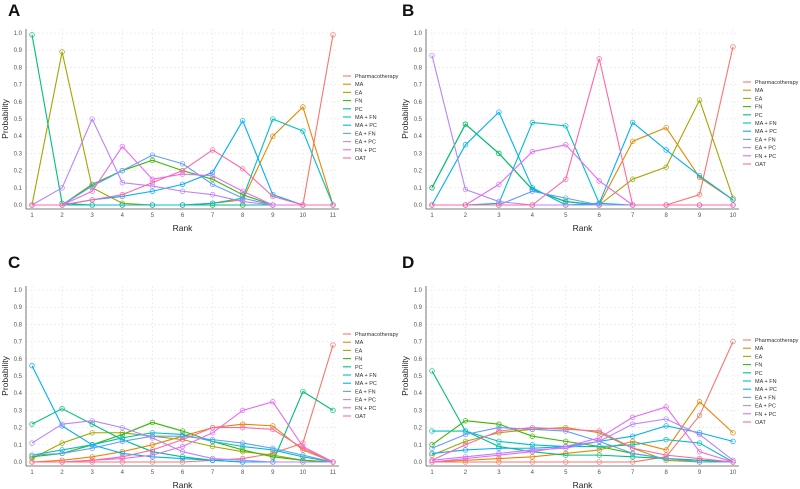 The width and height of the screenshot is (800, 489). Describe the element at coordinates (583, 484) in the screenshot. I see `x-axis-title: Rank` at that location.